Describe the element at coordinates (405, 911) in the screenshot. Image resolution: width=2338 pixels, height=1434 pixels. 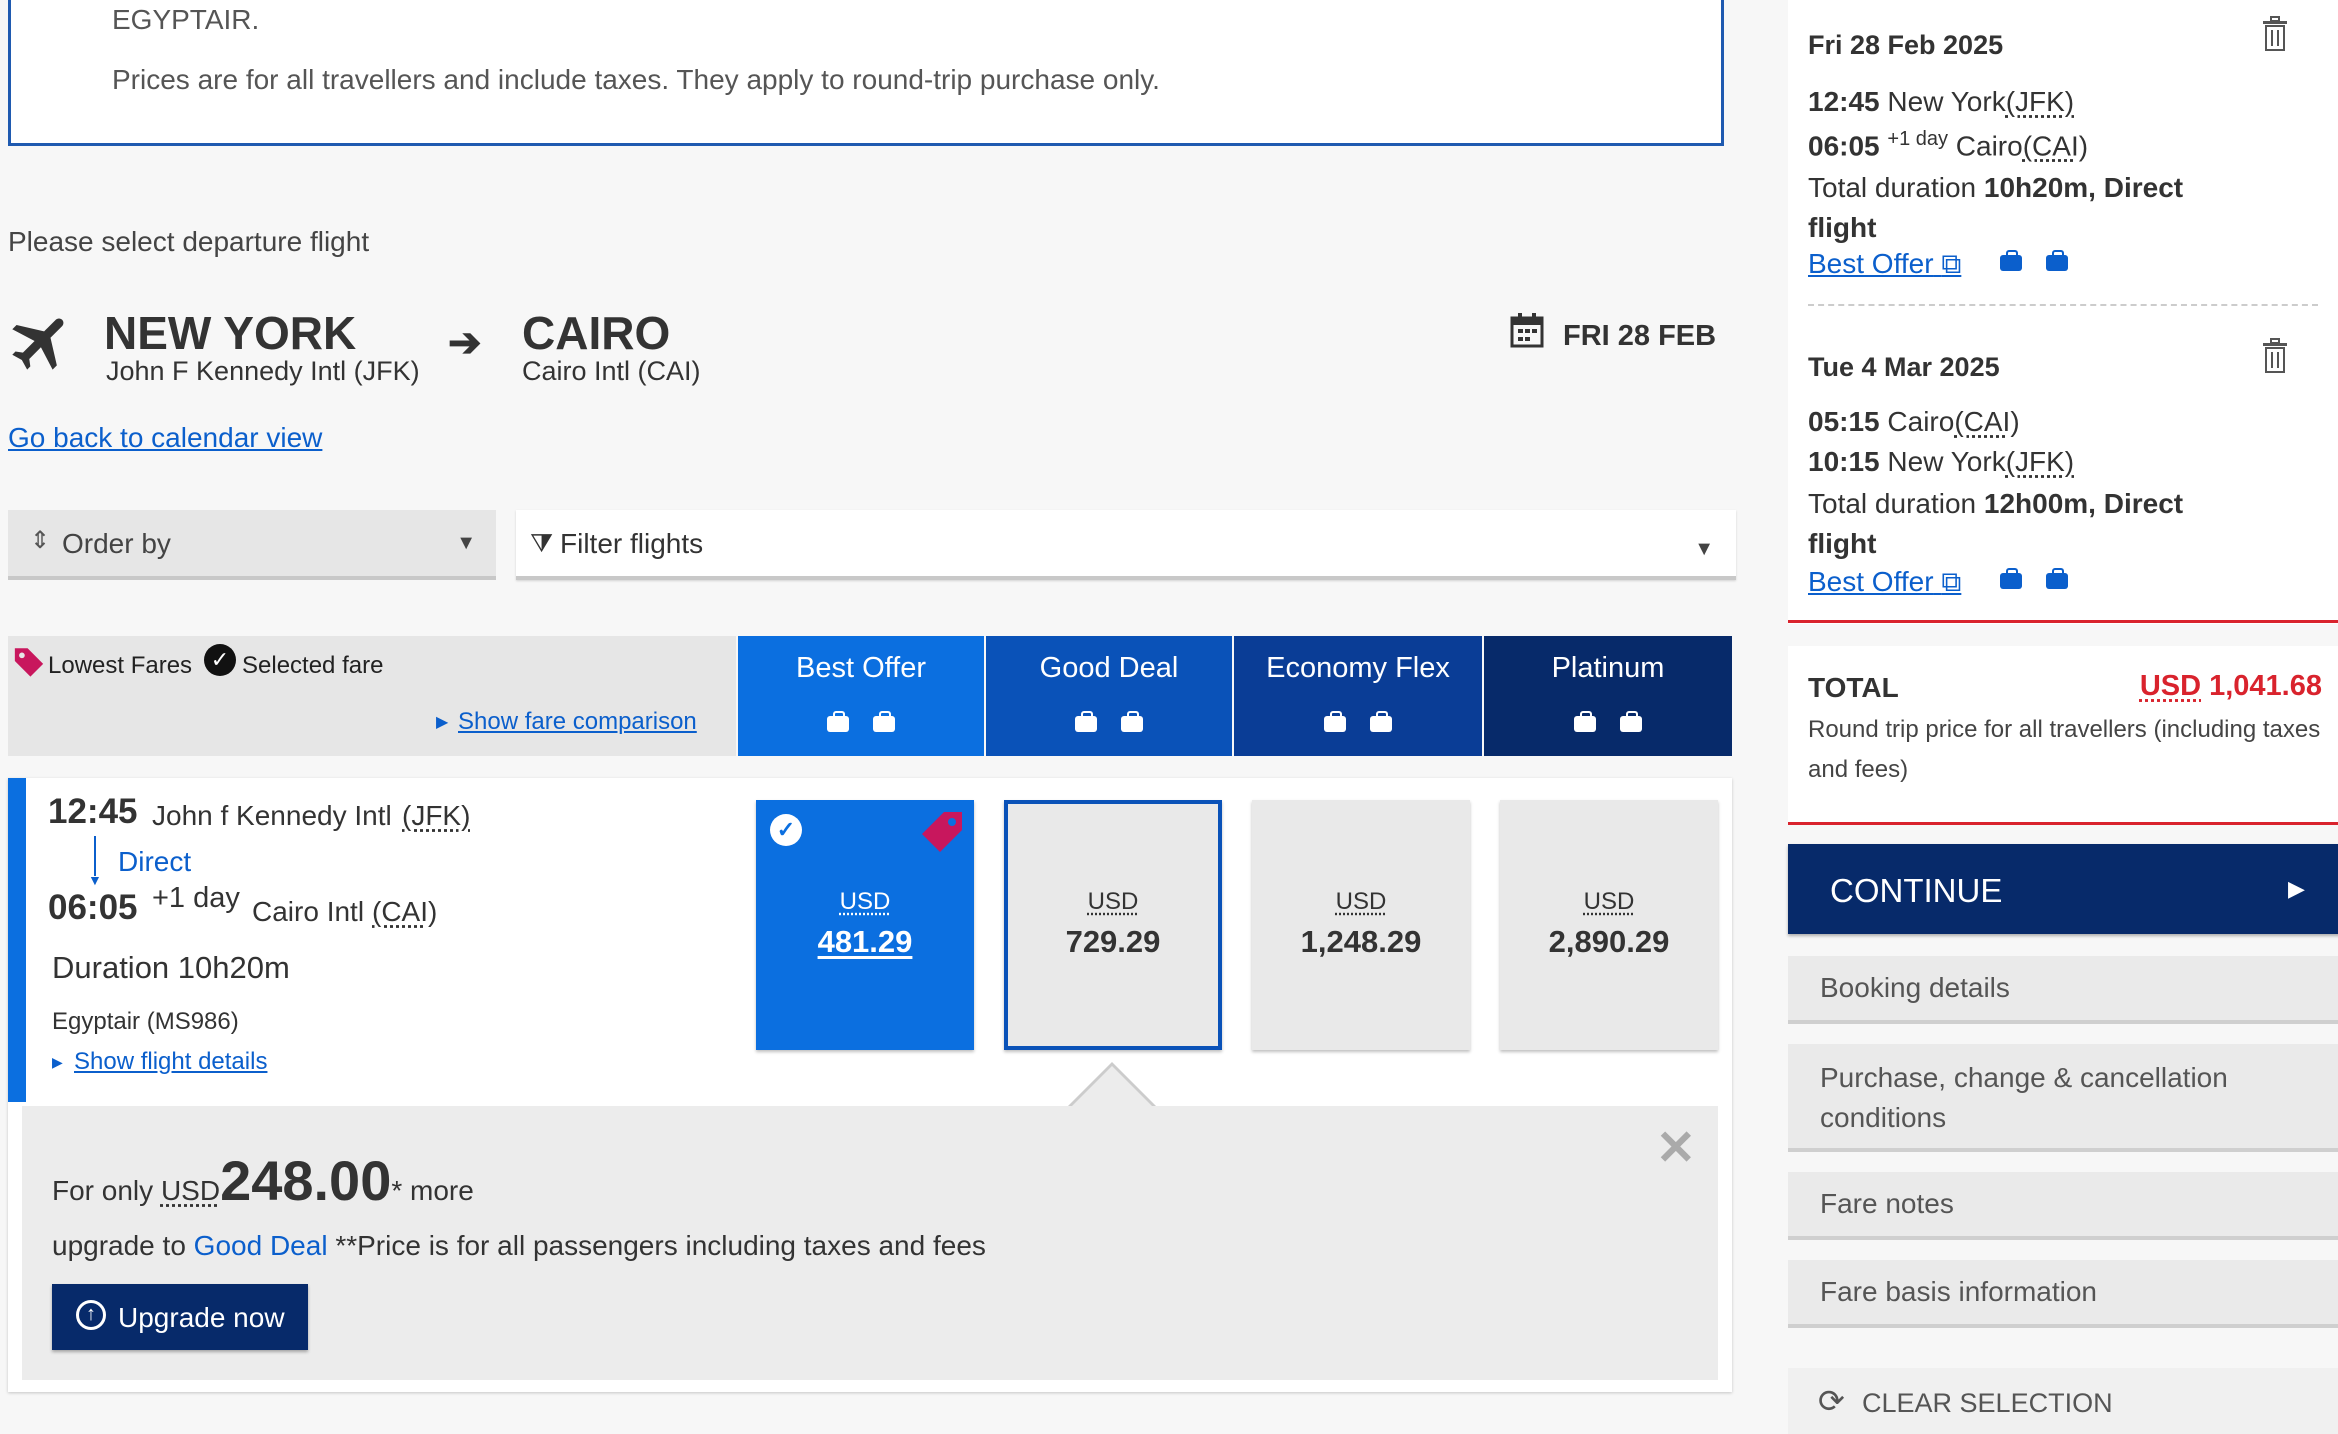
I see `arr-code: (CAI)` at that location.